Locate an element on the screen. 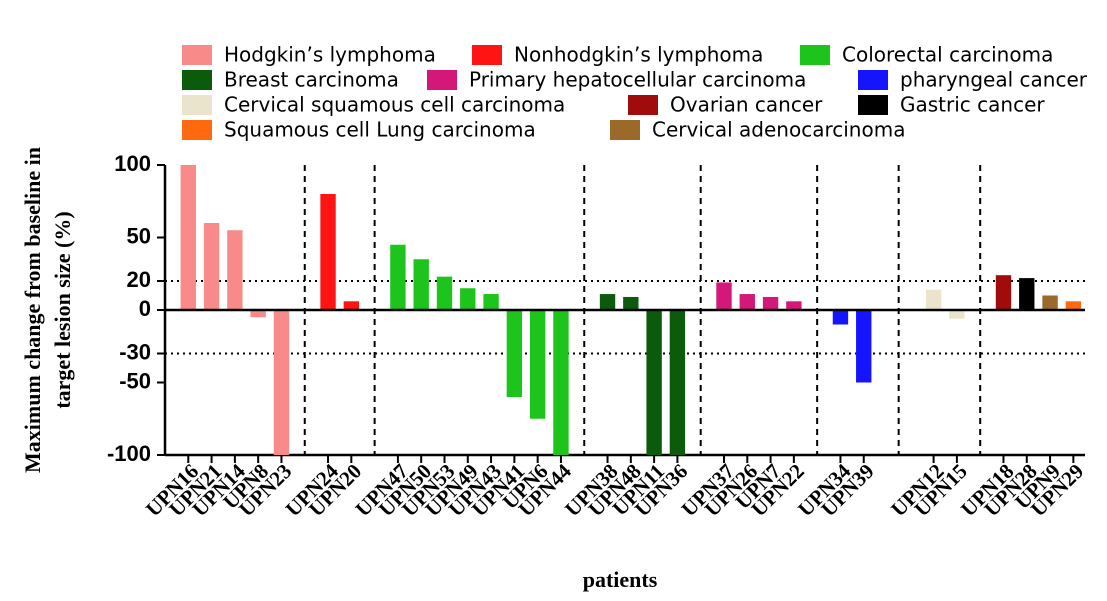 This screenshot has height=601, width=1107. legend-label: Breast carcinoma is located at coordinates (311, 80).